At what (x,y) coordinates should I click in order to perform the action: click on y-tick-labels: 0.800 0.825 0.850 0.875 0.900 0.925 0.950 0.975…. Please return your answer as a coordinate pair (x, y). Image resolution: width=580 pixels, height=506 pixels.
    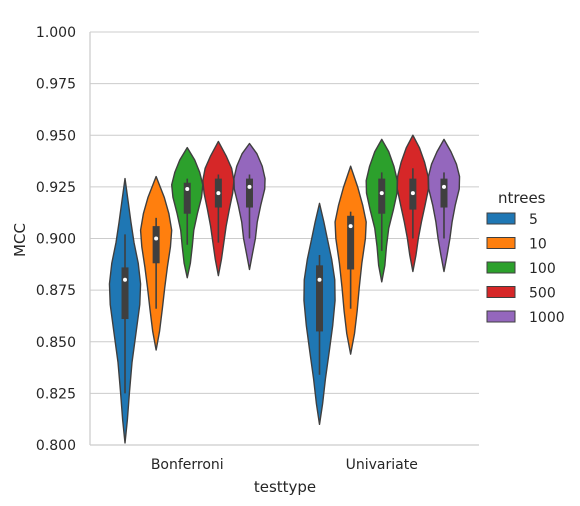
    Looking at the image, I should click on (56, 239).